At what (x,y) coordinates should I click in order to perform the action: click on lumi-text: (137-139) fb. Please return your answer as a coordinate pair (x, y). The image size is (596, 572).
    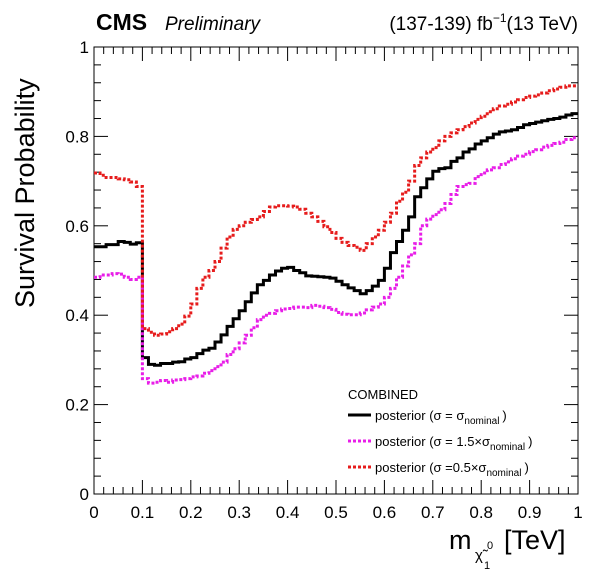
    Looking at the image, I should click on (441, 24).